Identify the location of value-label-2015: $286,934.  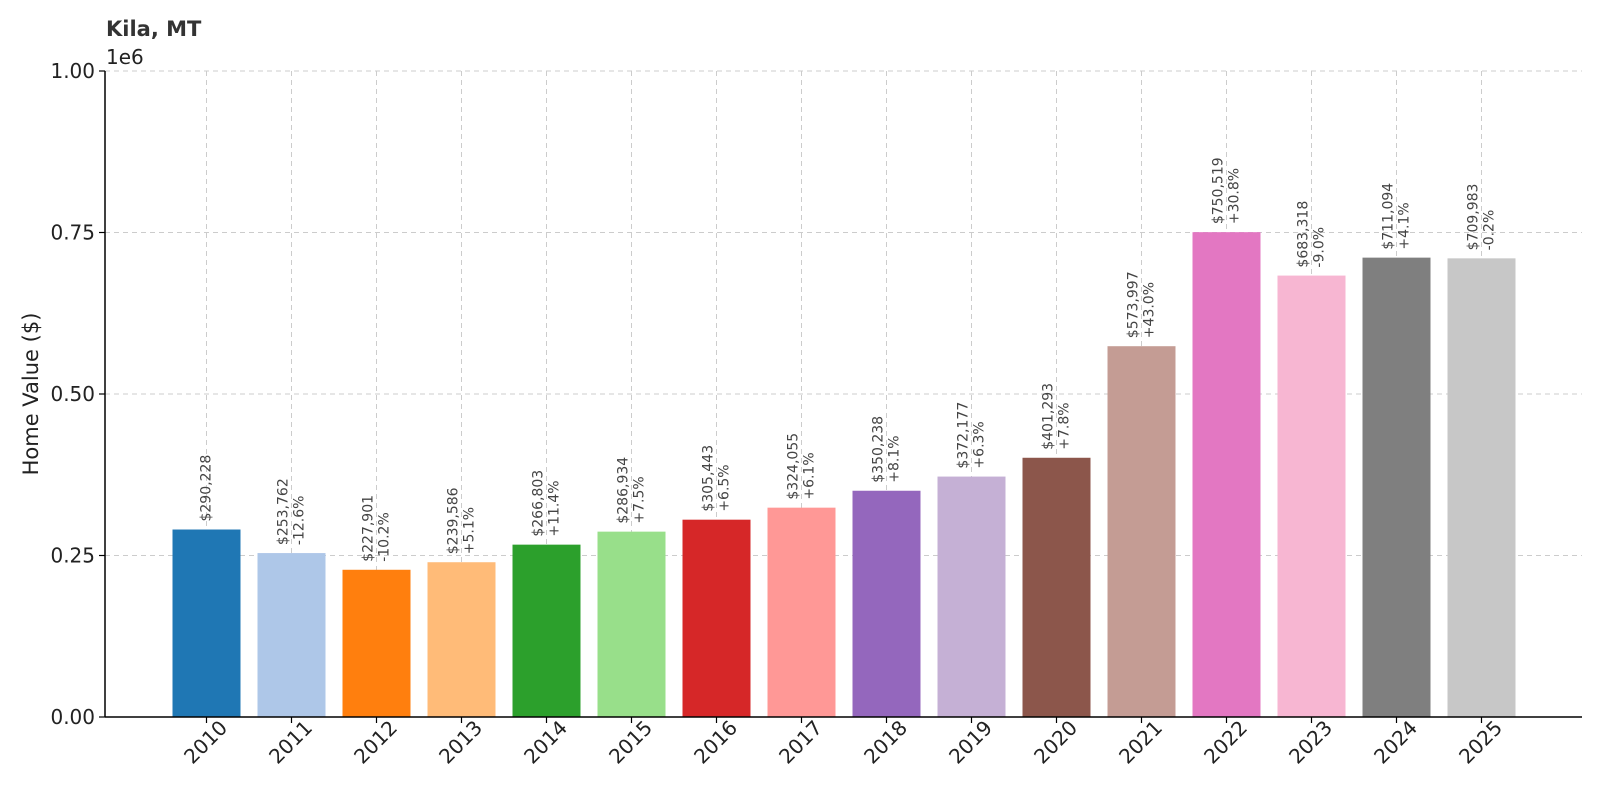
(624, 490).